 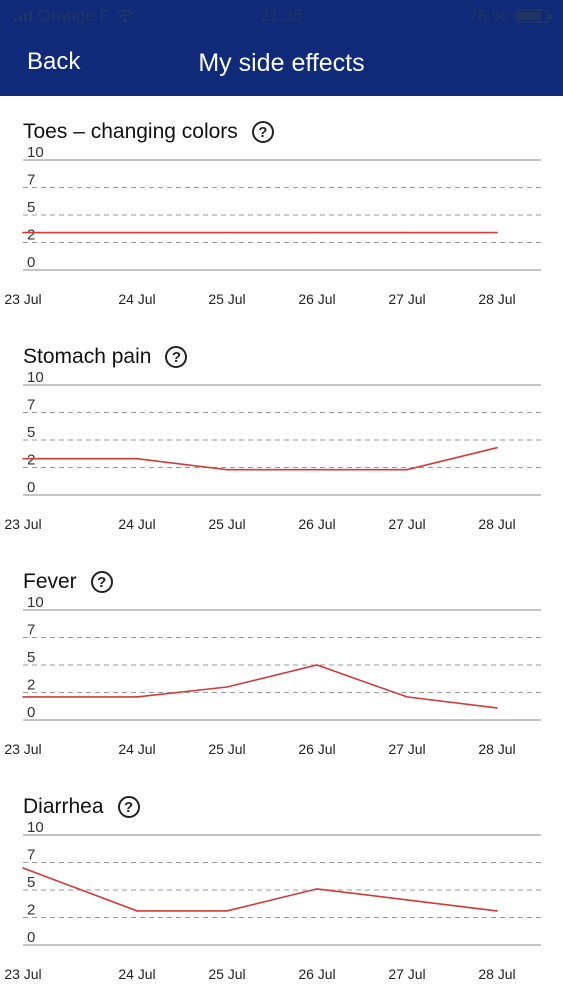 What do you see at coordinates (281, 48) in the screenshot?
I see `nav-bar: Orange F 21:35 78 % Back My side effects` at bounding box center [281, 48].